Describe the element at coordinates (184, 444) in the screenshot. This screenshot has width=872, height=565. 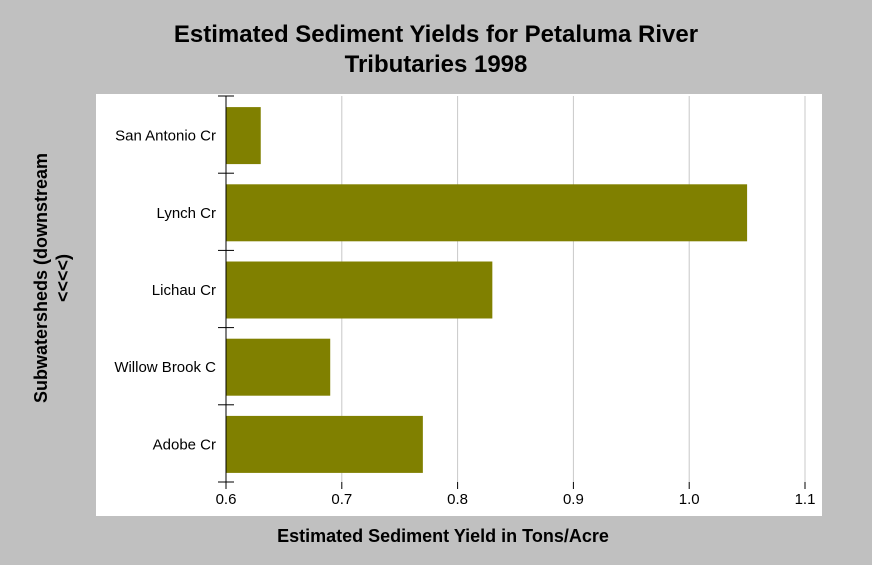
I see `category-label: Adobe Cr` at that location.